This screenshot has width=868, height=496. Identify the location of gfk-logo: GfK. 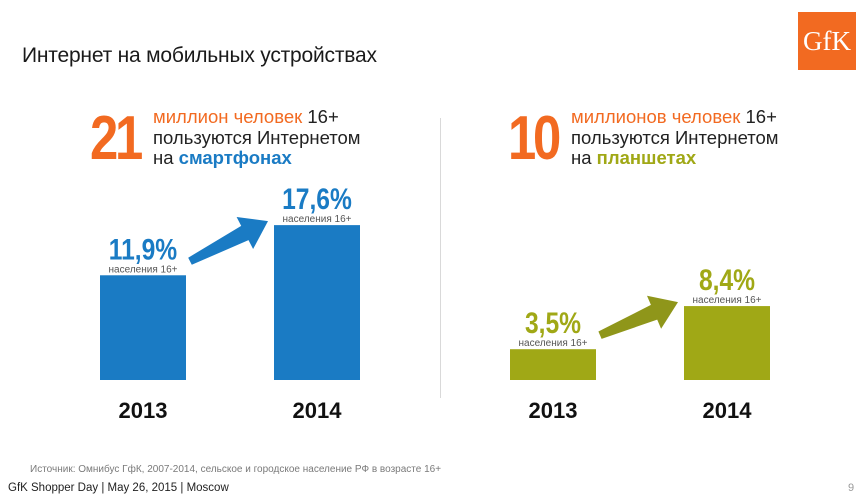
(827, 41).